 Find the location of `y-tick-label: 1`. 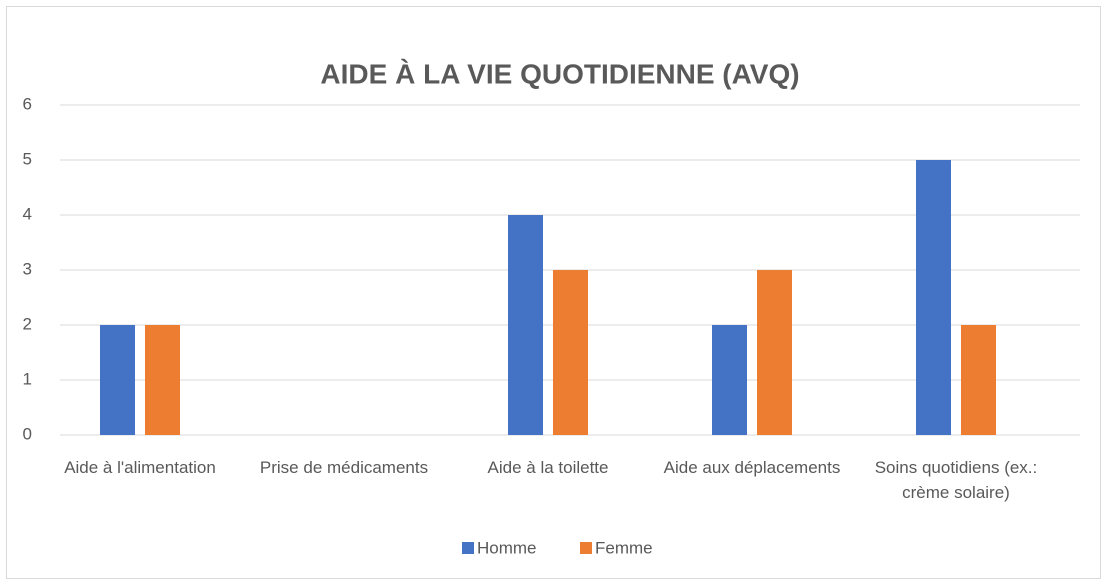

y-tick-label: 1 is located at coordinates (27, 378).